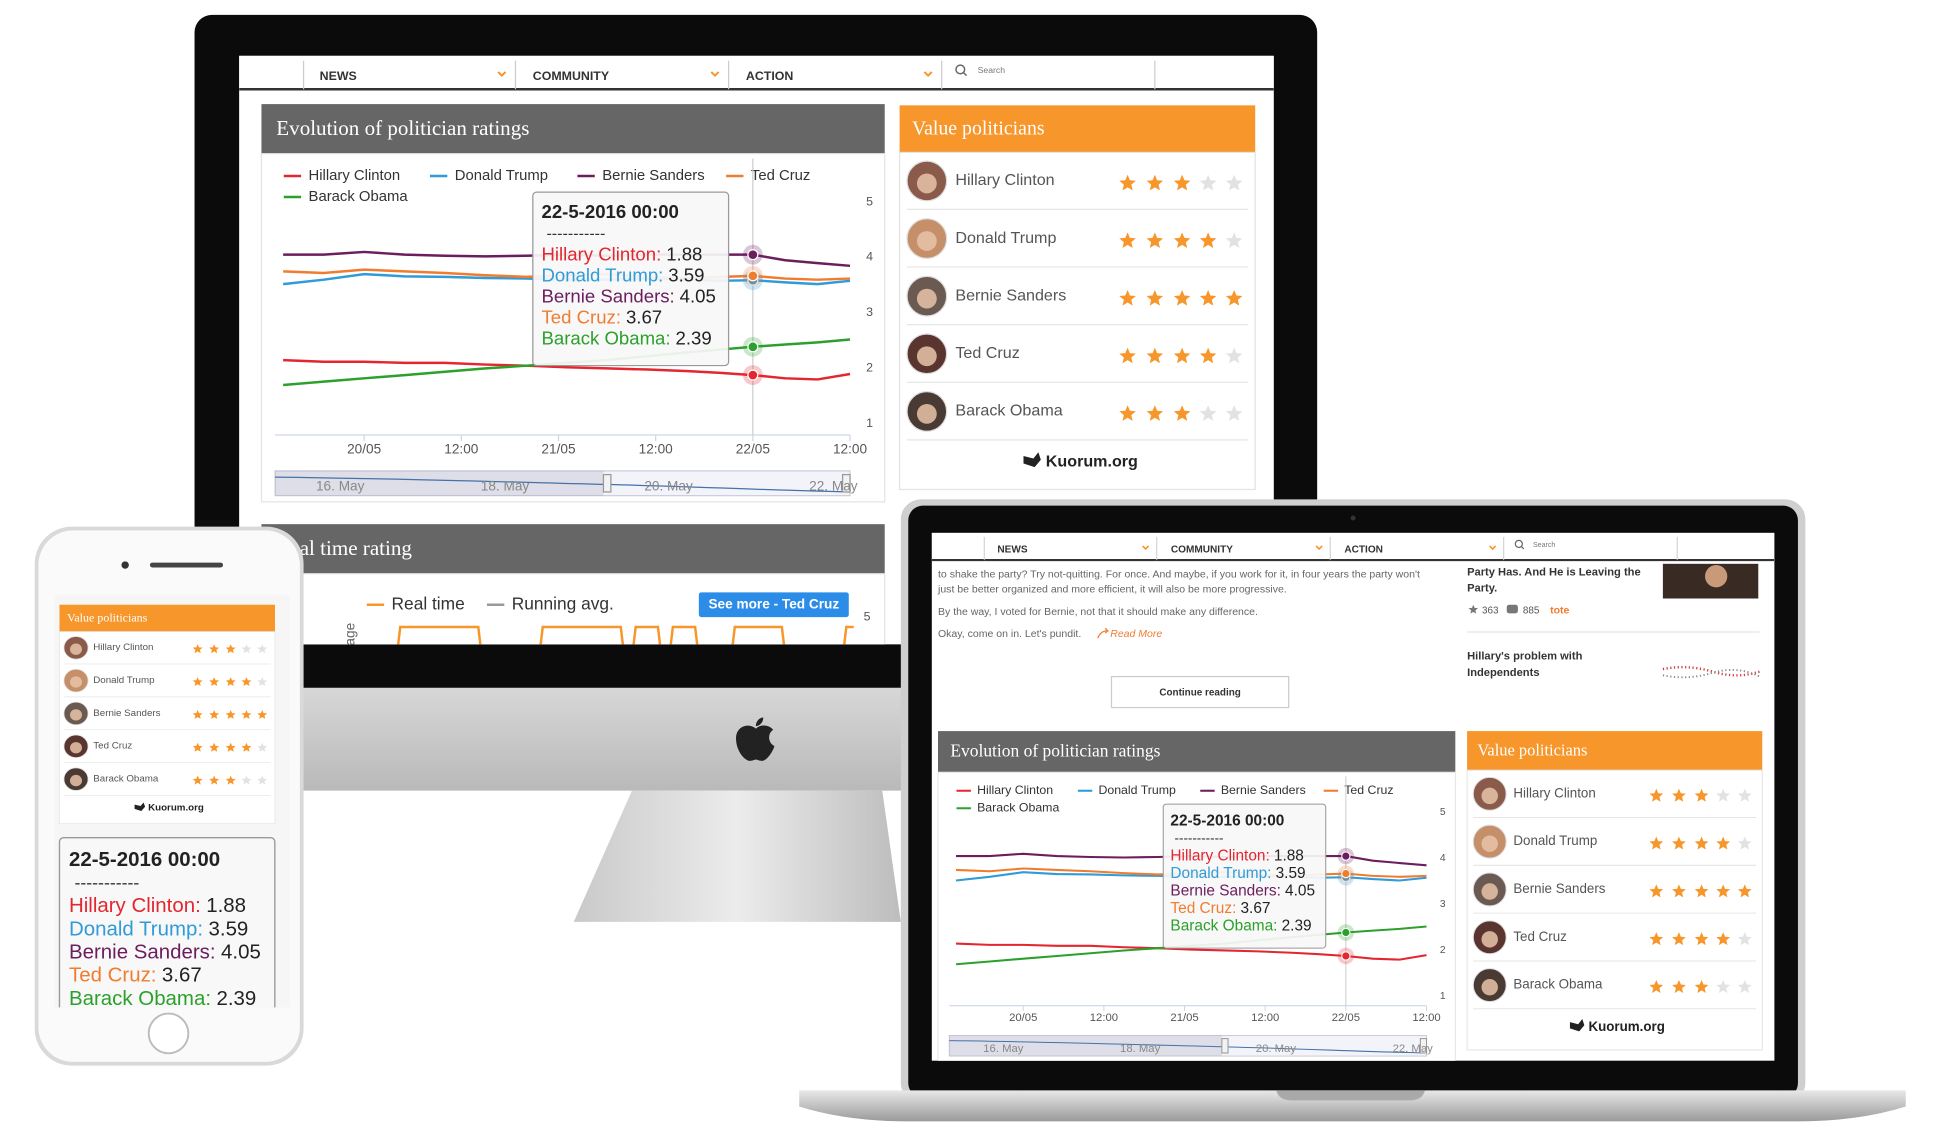 The width and height of the screenshot is (1933, 1128). I want to click on sidebar-title: Independents, so click(1503, 673).